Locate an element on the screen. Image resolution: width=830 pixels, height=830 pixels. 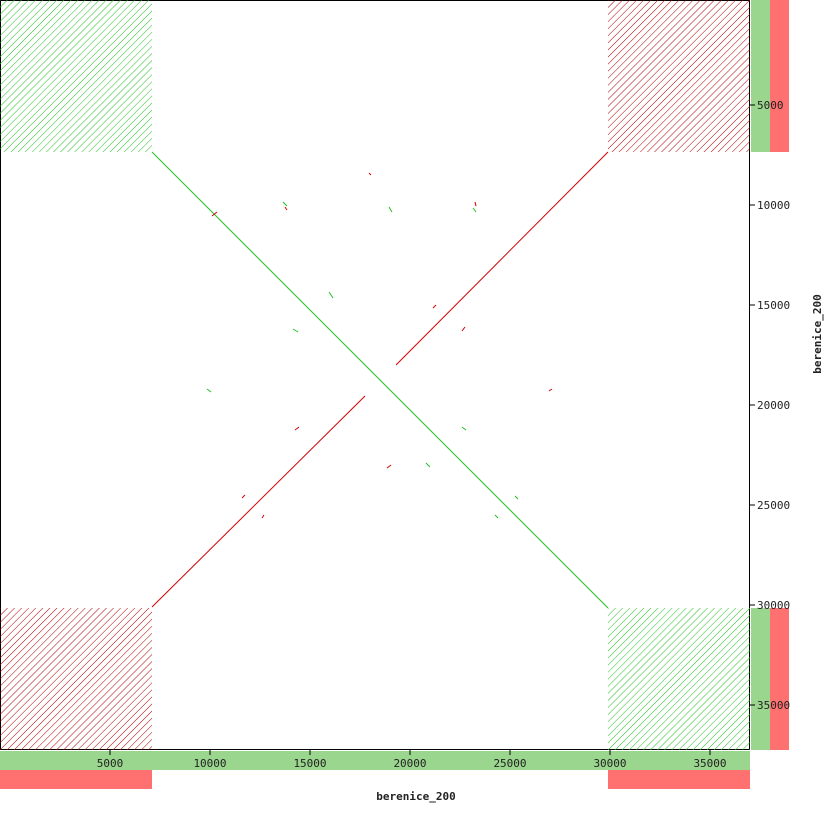
y-tick-label: 35000 is located at coordinates (773, 705).